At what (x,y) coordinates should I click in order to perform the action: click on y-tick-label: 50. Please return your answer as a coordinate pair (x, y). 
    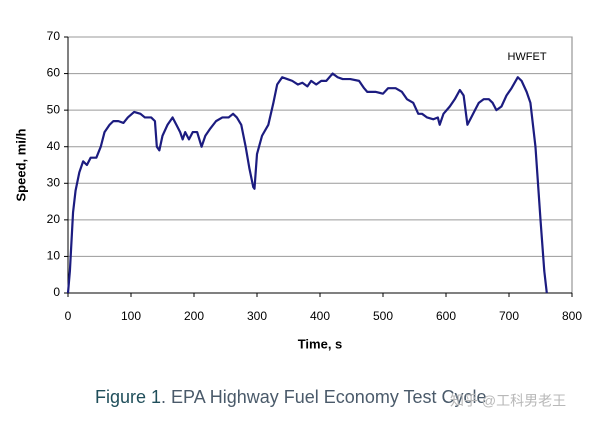
    Looking at the image, I should click on (54, 109).